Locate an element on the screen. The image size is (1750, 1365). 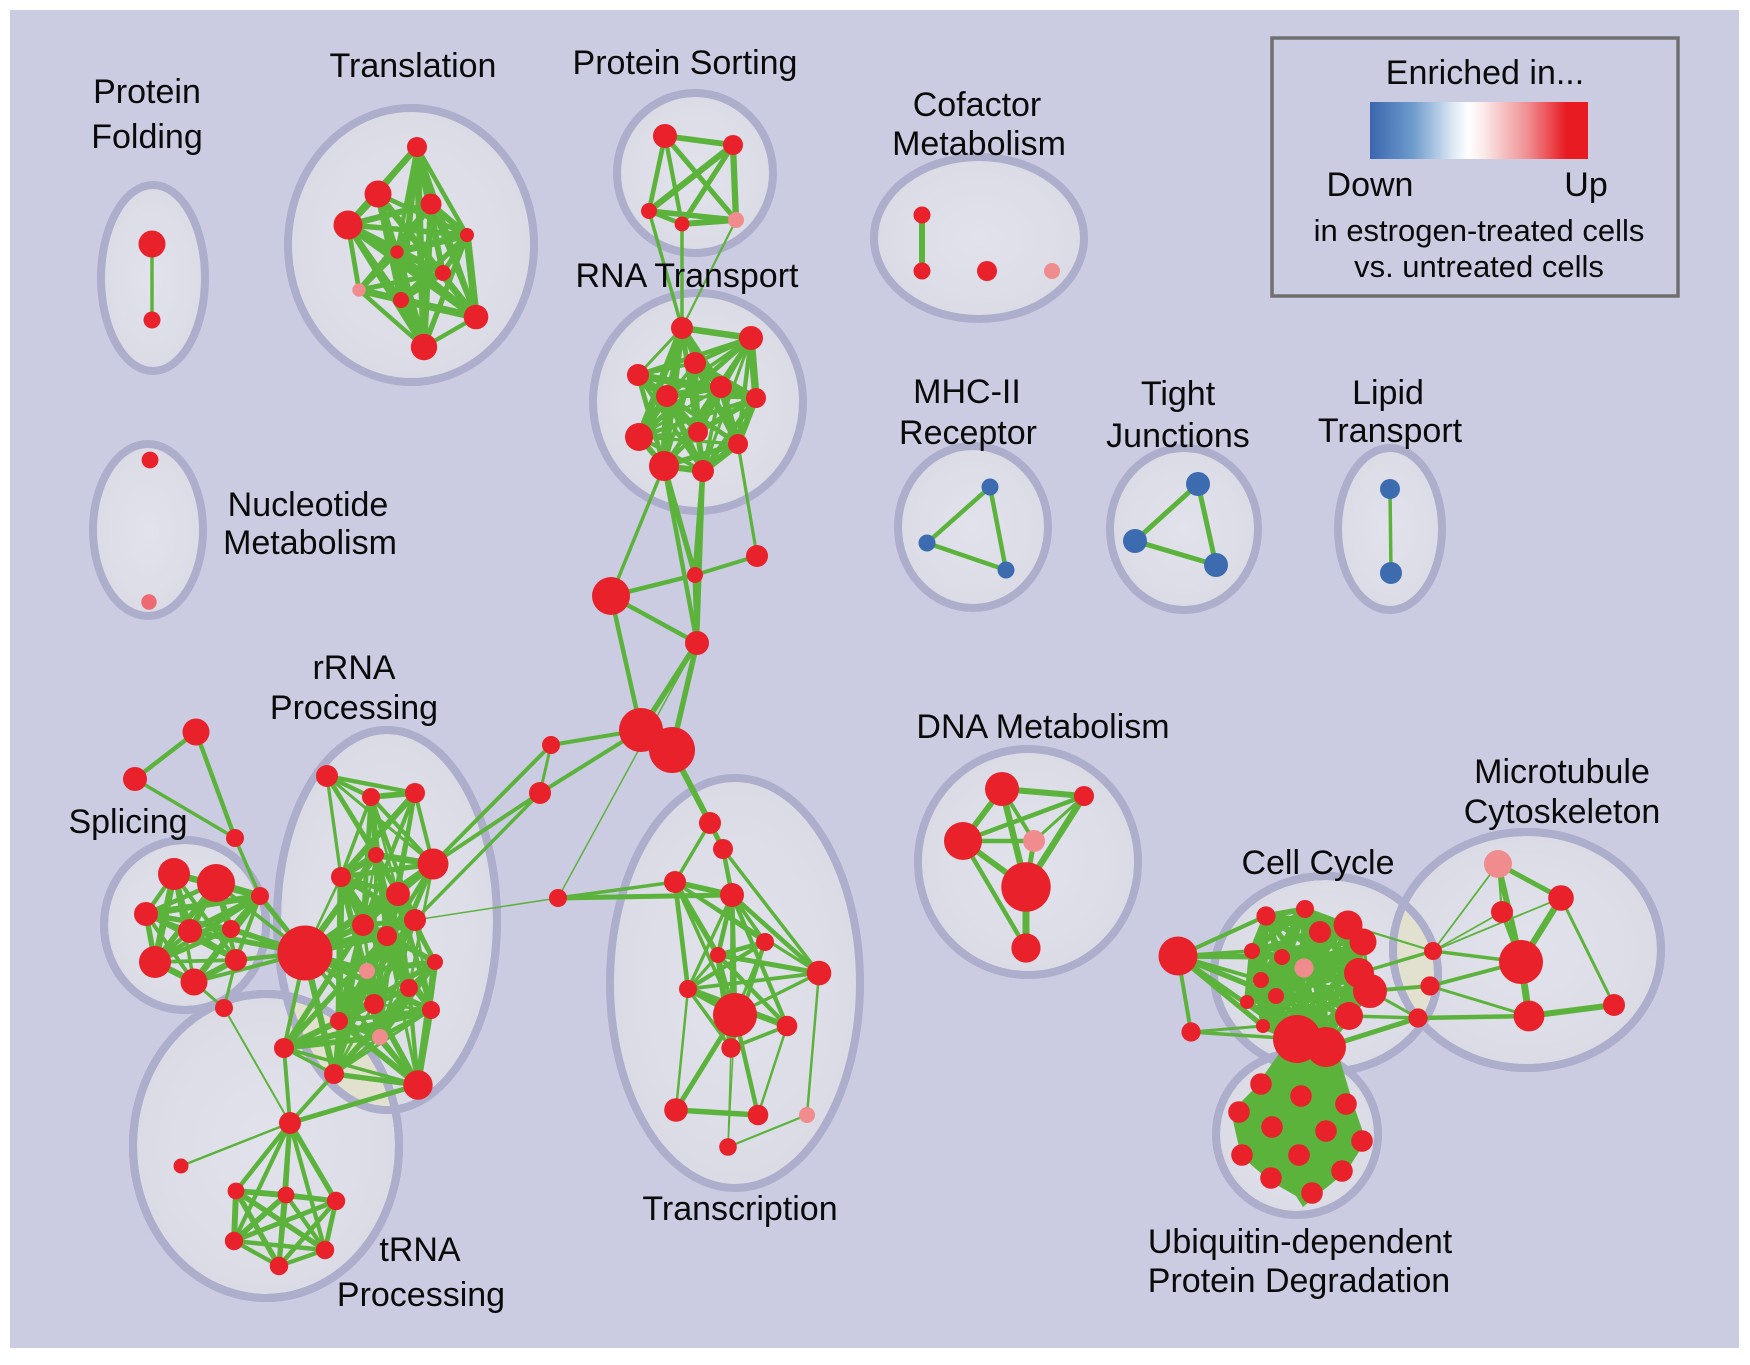
svg-text: Protein Degradation is located at coordinates (1299, 1281).